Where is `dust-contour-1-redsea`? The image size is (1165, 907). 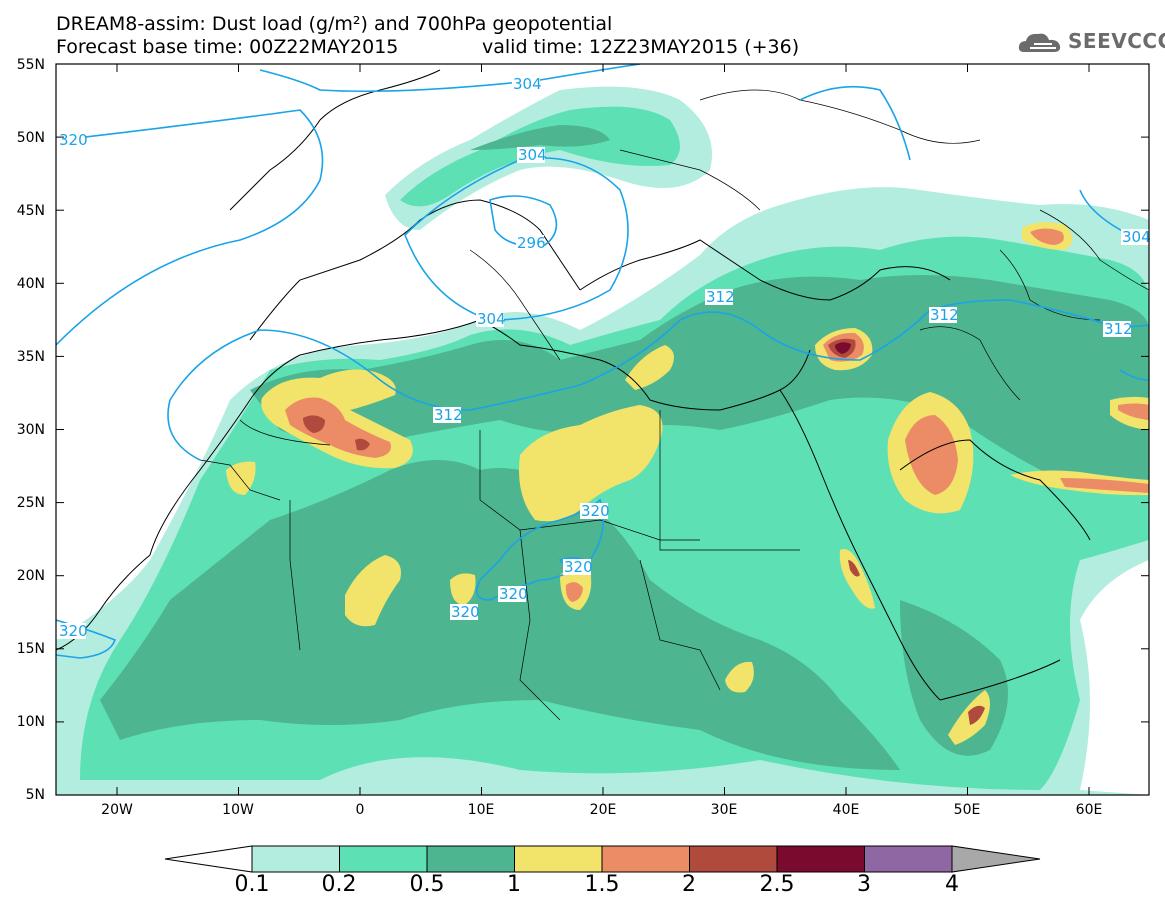
dust-contour-1-redsea is located at coordinates (857, 579).